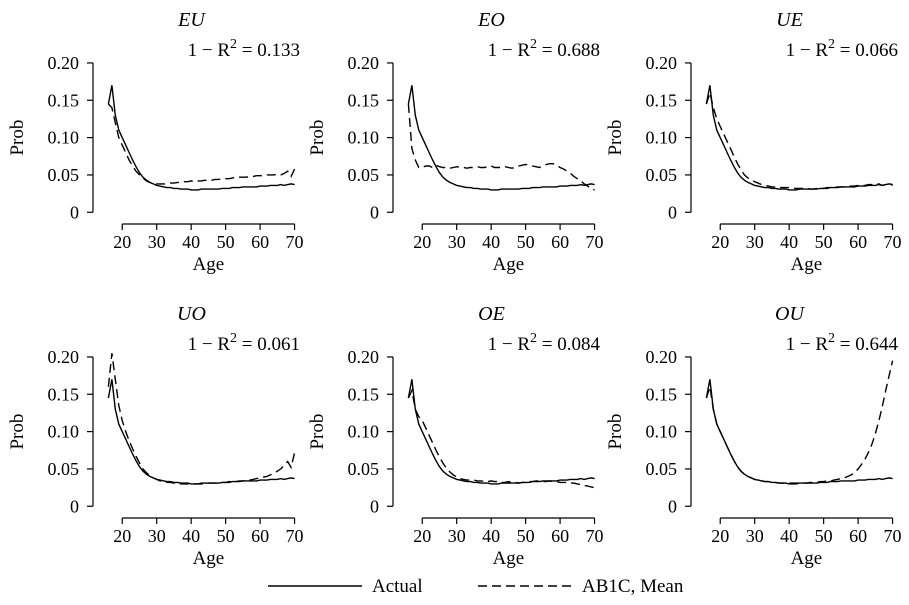 This screenshot has width=909, height=605. Describe the element at coordinates (244, 343) in the screenshot. I see `r2-annotation-uo: 1 − R2 = 0.061` at that location.